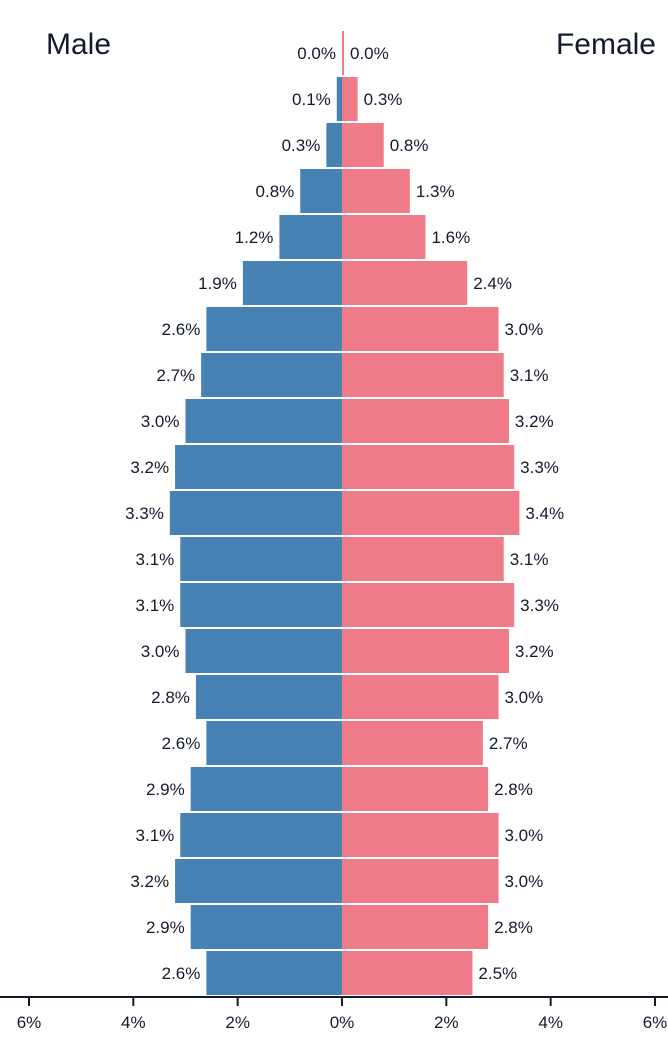  I want to click on data-label-male: 0.3%, so click(301, 145).